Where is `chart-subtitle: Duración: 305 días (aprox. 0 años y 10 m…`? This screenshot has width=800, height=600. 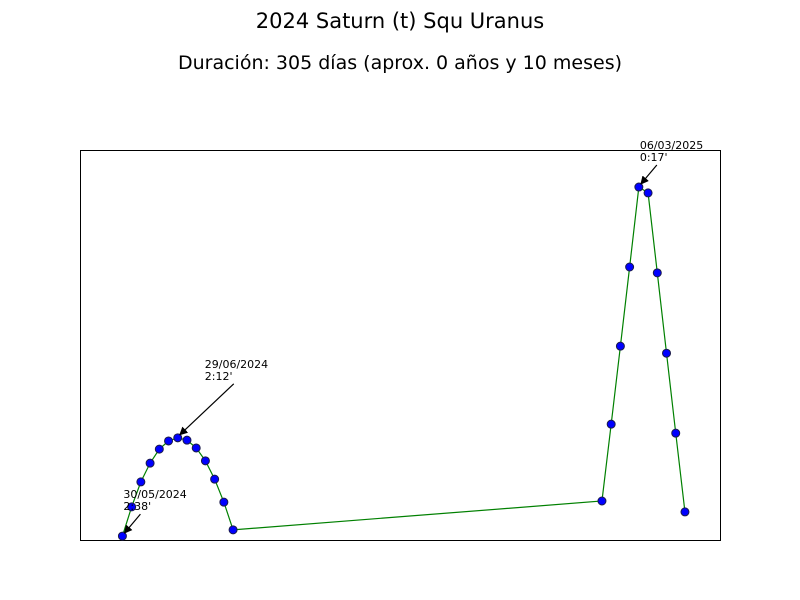
chart-subtitle: Duración: 305 días (aprox. 0 años y 10 m… is located at coordinates (400, 63).